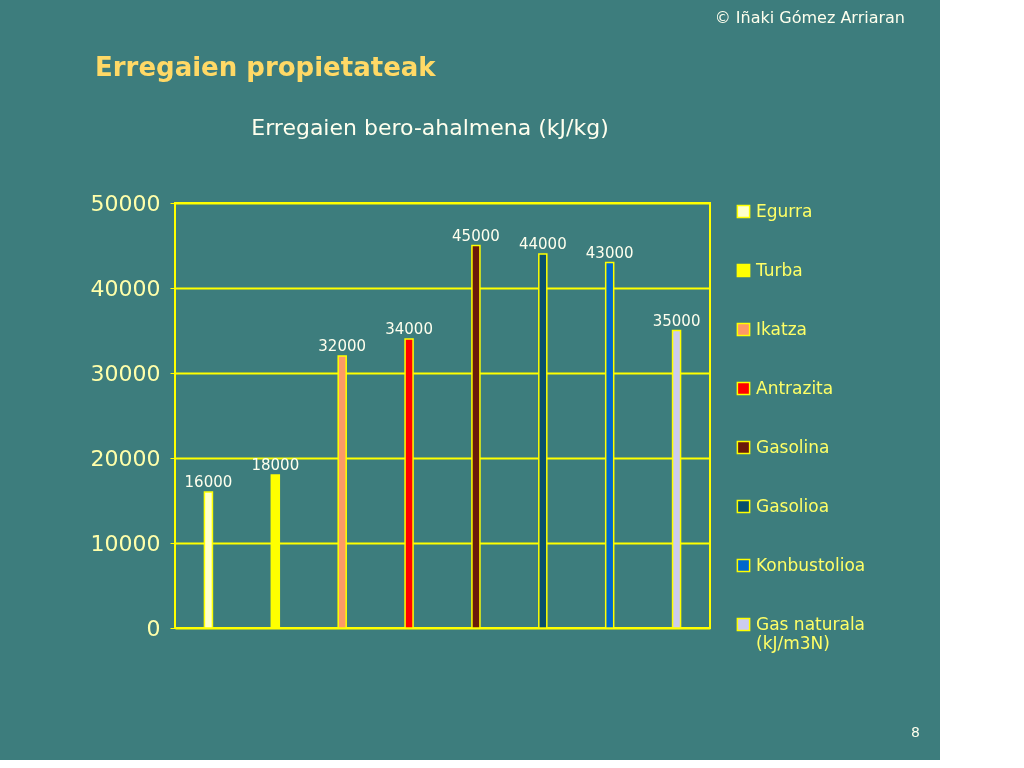 The image size is (1024, 768). Describe the element at coordinates (476, 235) in the screenshot. I see `data-label: 45000` at that location.